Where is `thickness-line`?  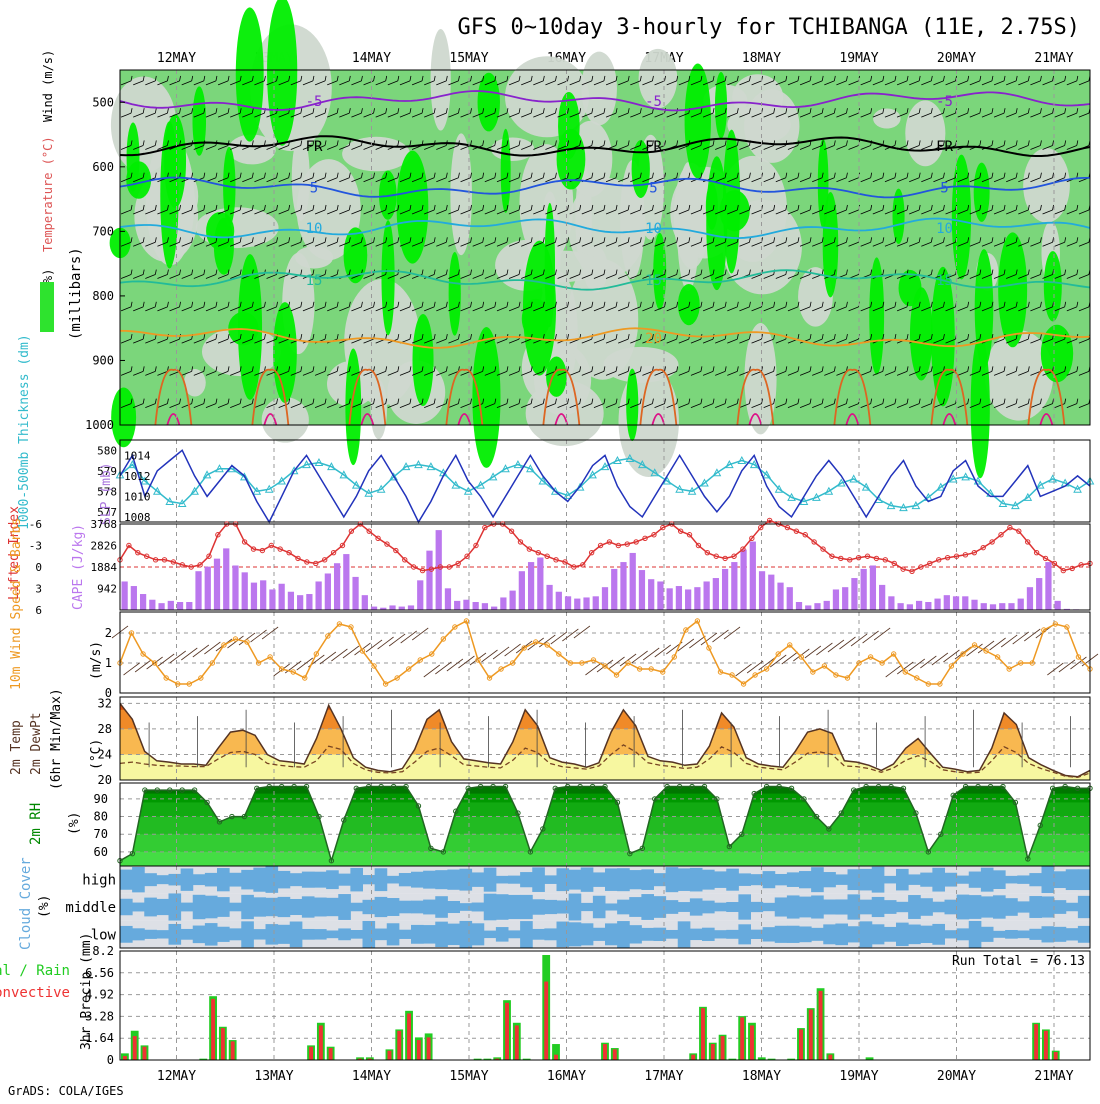
thickness-line is located at coordinates (605, 482).